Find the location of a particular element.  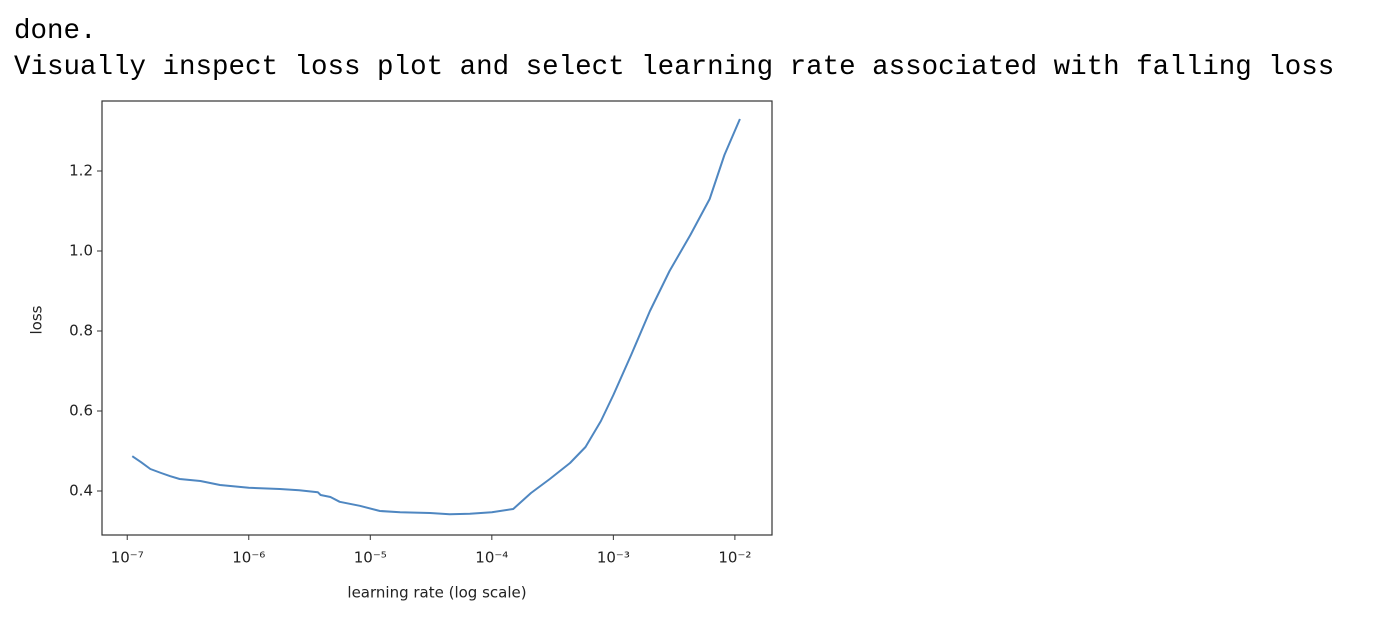

y-tick-label: 1.0 is located at coordinates (81, 251).